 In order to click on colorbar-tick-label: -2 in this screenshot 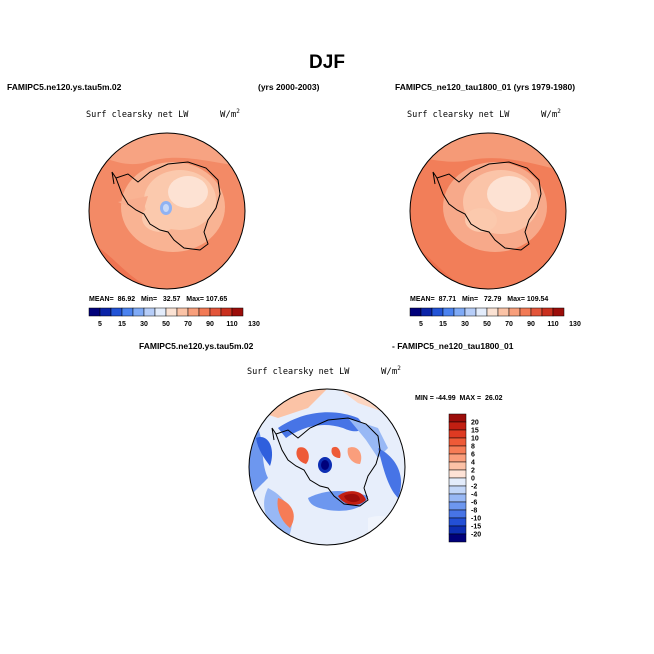, I will do `click(474, 487)`.